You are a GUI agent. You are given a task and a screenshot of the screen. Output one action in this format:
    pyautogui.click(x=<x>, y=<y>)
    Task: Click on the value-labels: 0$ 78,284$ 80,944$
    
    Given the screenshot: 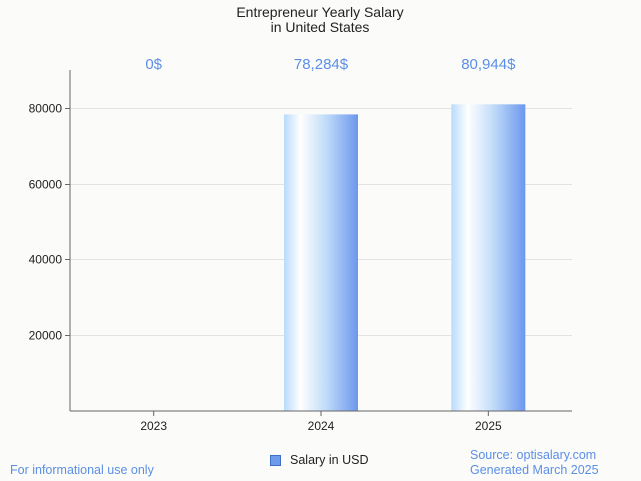 What is the action you would take?
    pyautogui.click(x=330, y=64)
    